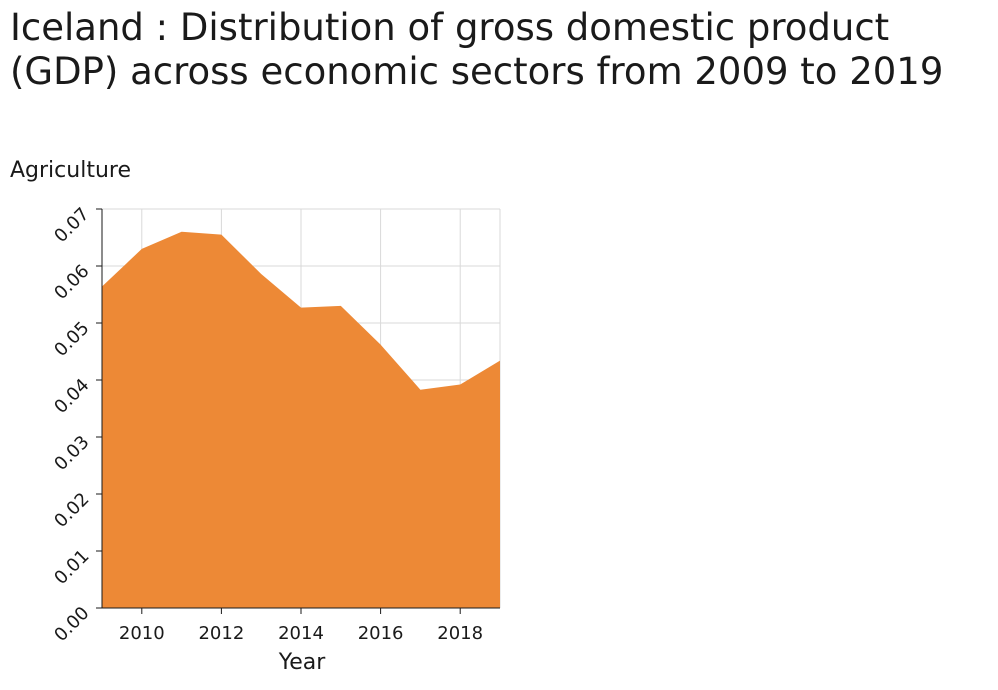  What do you see at coordinates (71, 282) in the screenshot?
I see `y-tick-label: 0.06` at bounding box center [71, 282].